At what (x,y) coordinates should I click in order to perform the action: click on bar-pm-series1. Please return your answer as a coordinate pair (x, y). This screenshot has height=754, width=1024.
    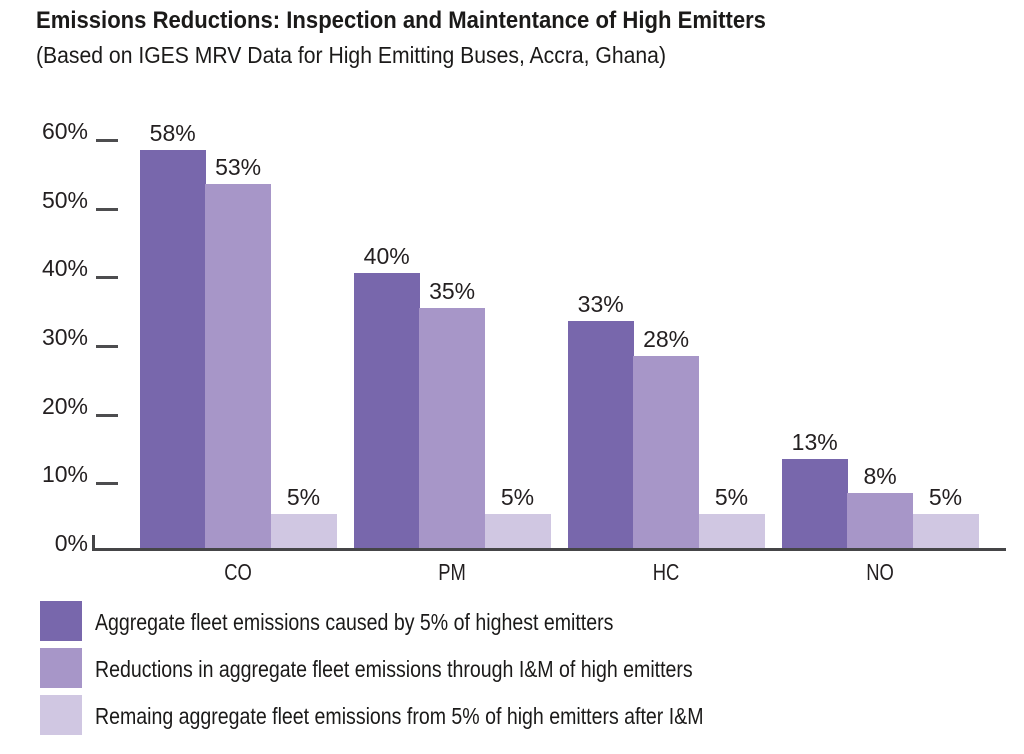
    Looking at the image, I should click on (387, 410).